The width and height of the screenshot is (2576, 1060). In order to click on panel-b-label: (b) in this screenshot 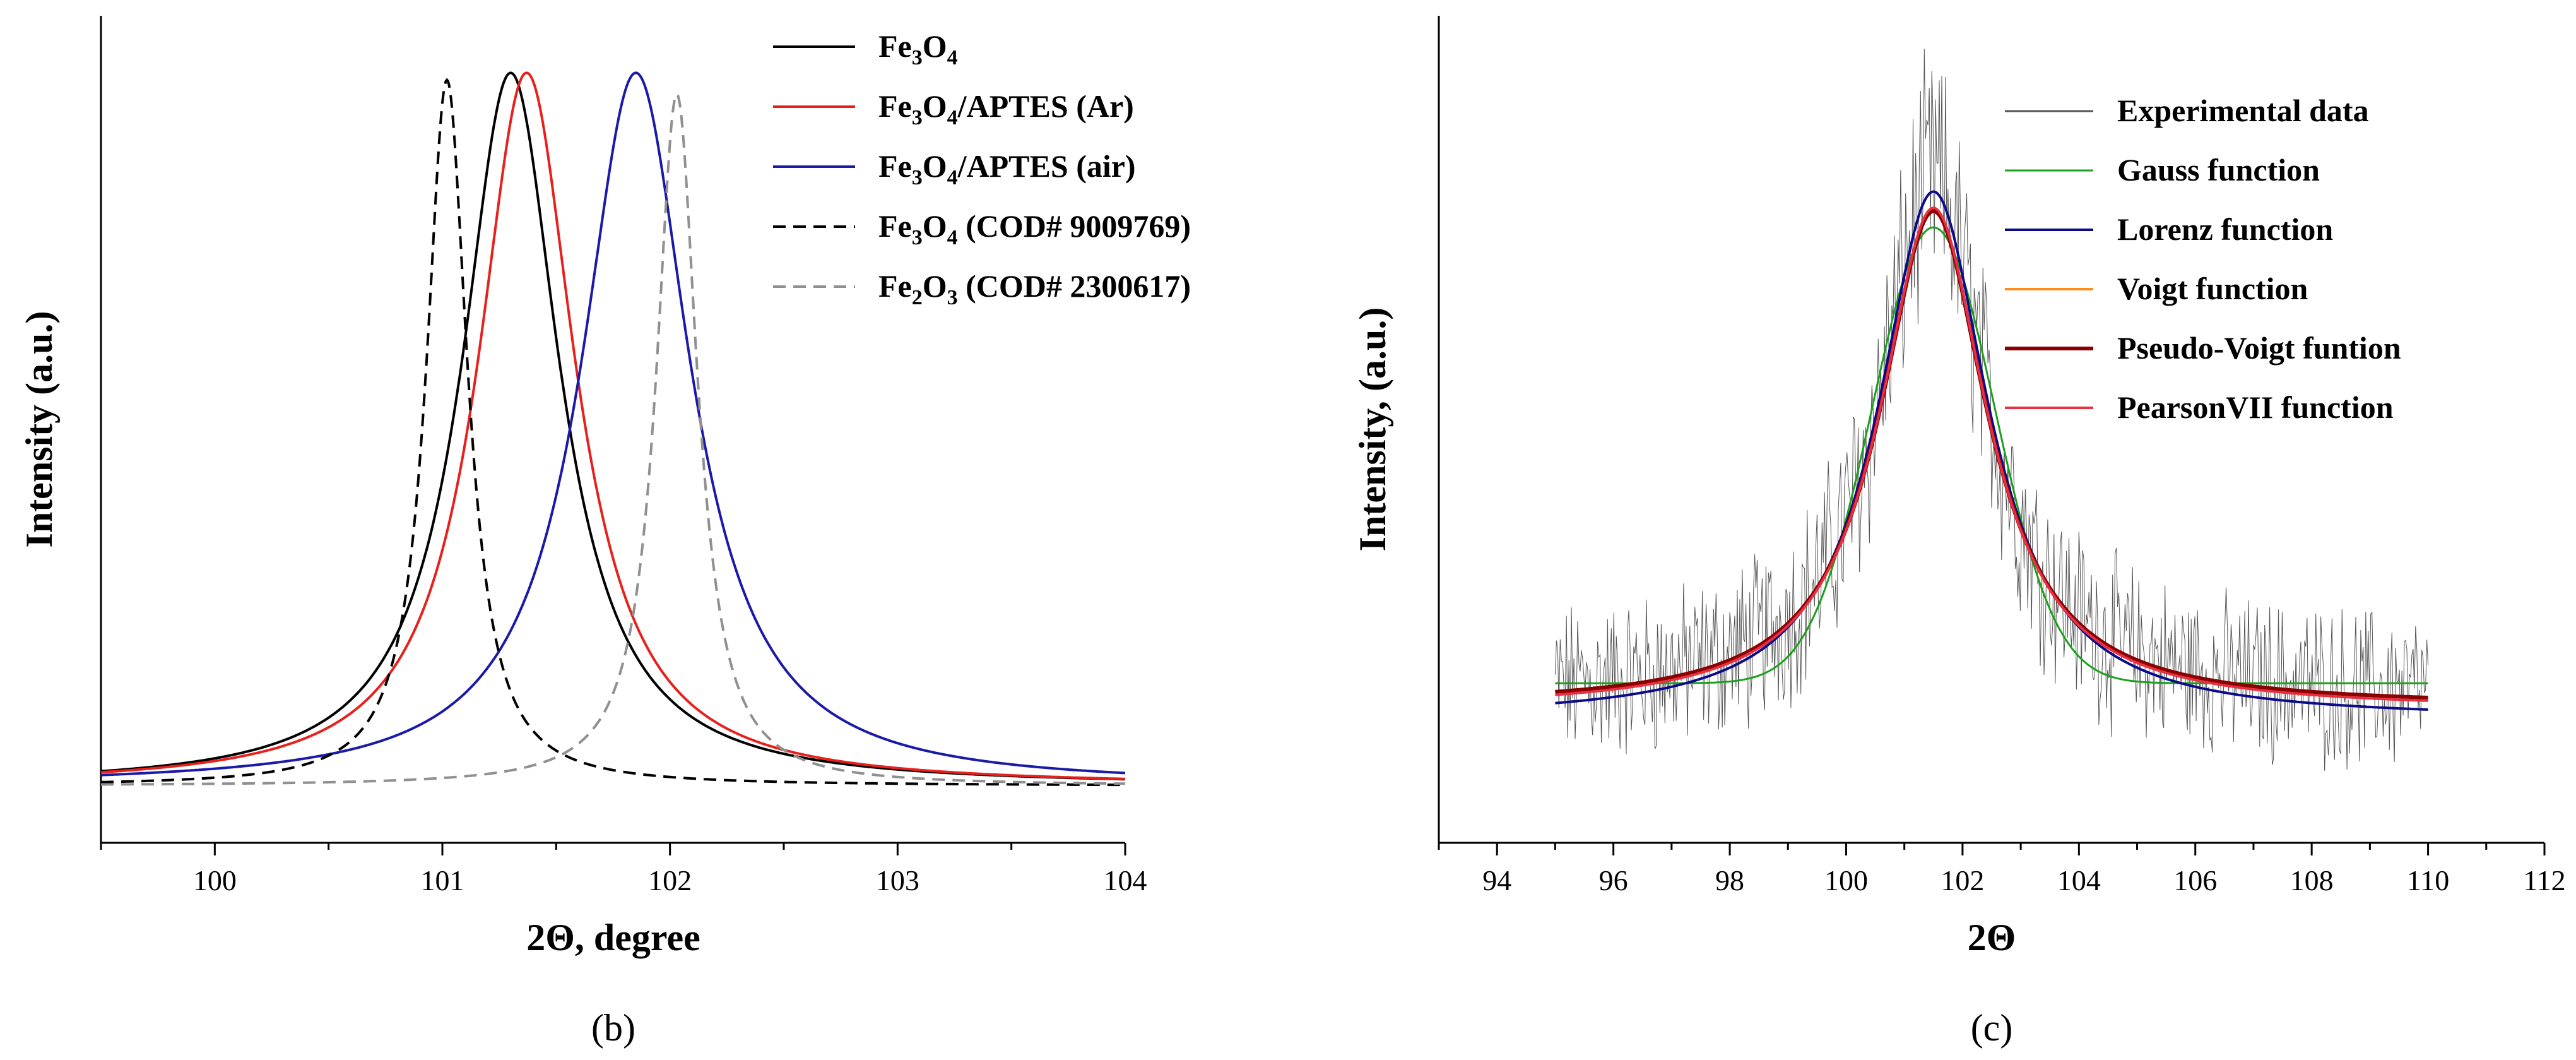, I will do `click(613, 1028)`.